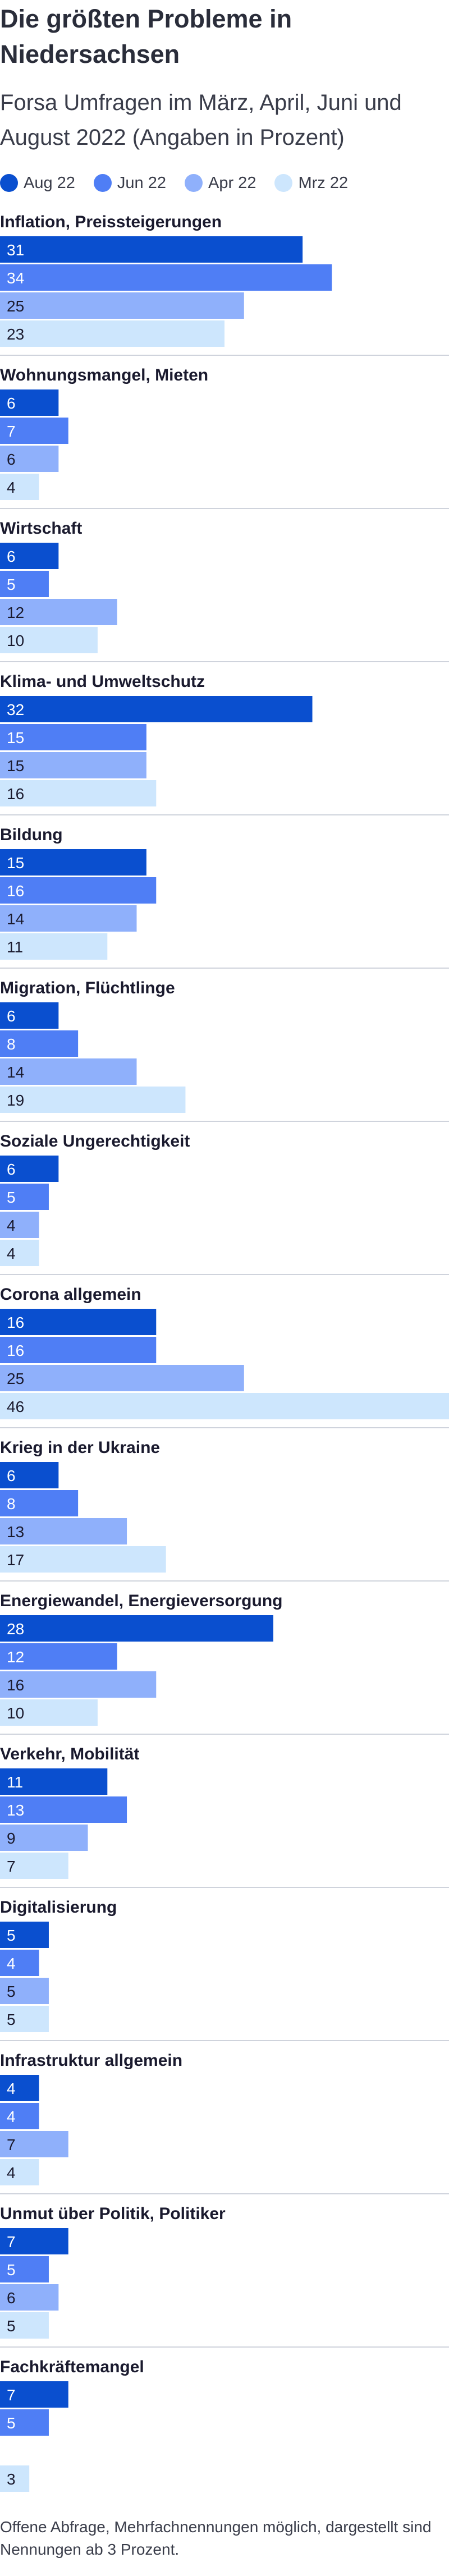  Describe the element at coordinates (71, 1294) in the screenshot. I see `category-label: Corona allgemein` at that location.